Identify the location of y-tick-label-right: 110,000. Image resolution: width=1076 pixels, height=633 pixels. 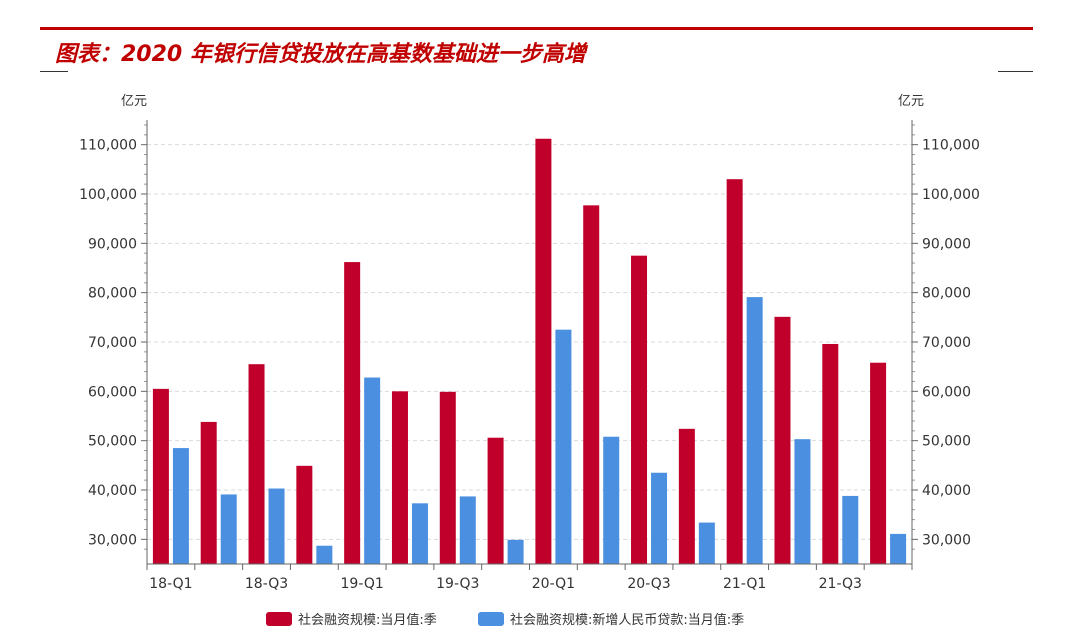
(951, 146).